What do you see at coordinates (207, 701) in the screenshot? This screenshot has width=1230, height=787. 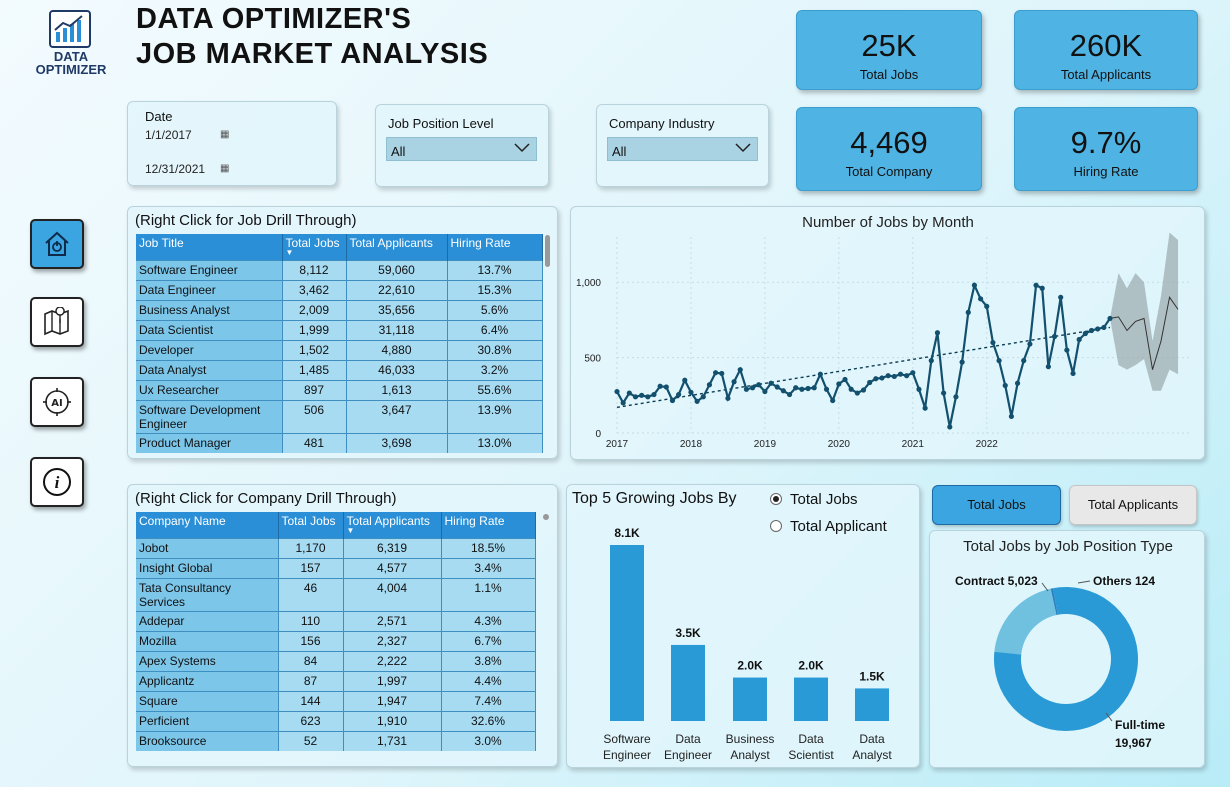 I see `table-cell-name: Square` at bounding box center [207, 701].